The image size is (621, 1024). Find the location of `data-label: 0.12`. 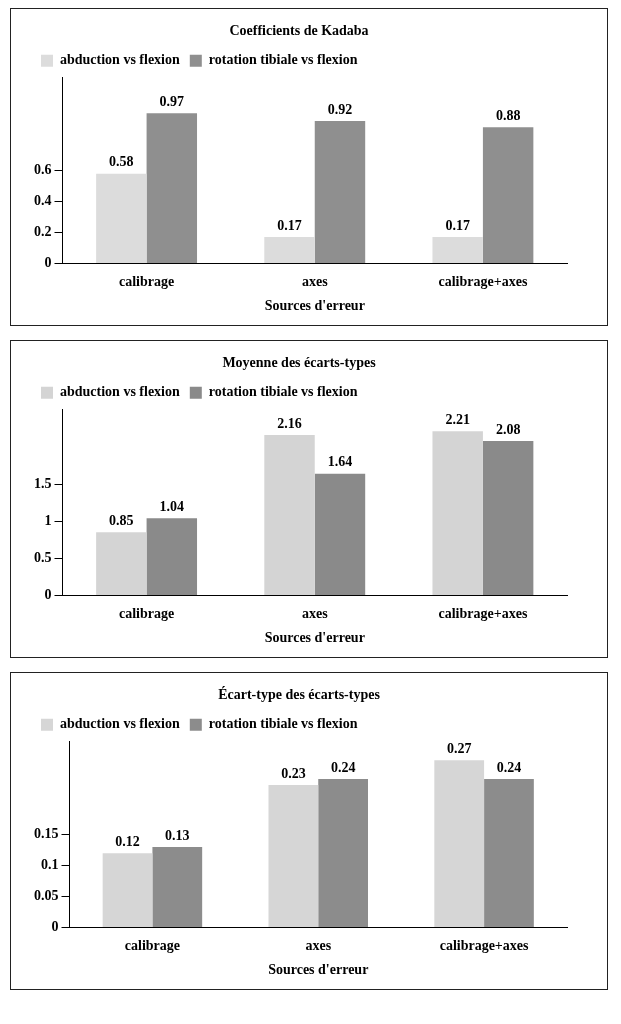

data-label: 0.12 is located at coordinates (127, 841).